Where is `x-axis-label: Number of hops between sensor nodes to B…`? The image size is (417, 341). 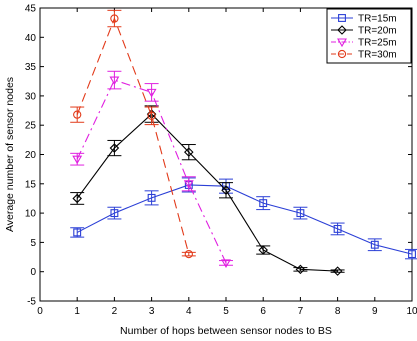
x-axis-label: Number of hops between sensor nodes to B… is located at coordinates (226, 331).